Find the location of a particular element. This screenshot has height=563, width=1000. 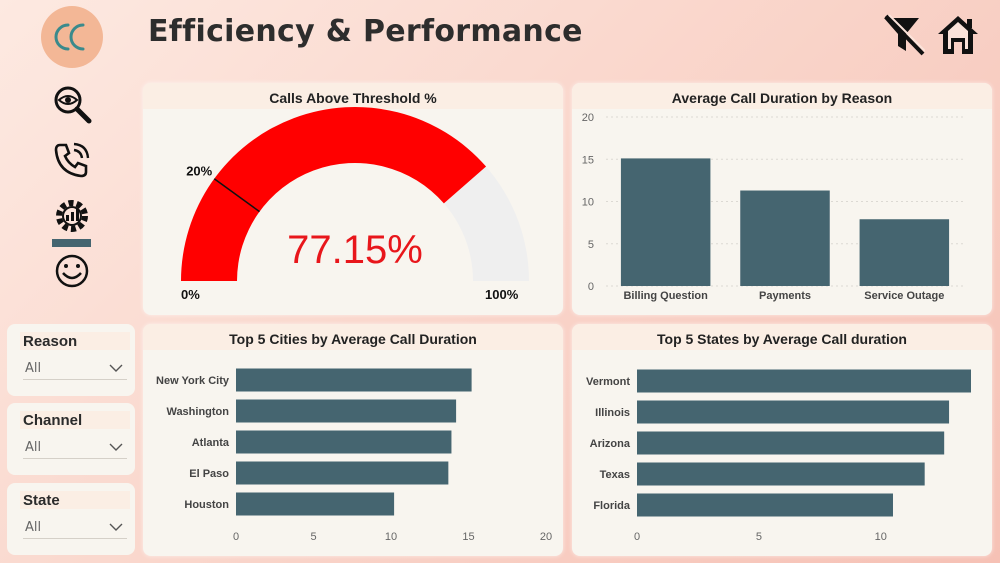

gauge-value: 77.15% is located at coordinates (355, 250).